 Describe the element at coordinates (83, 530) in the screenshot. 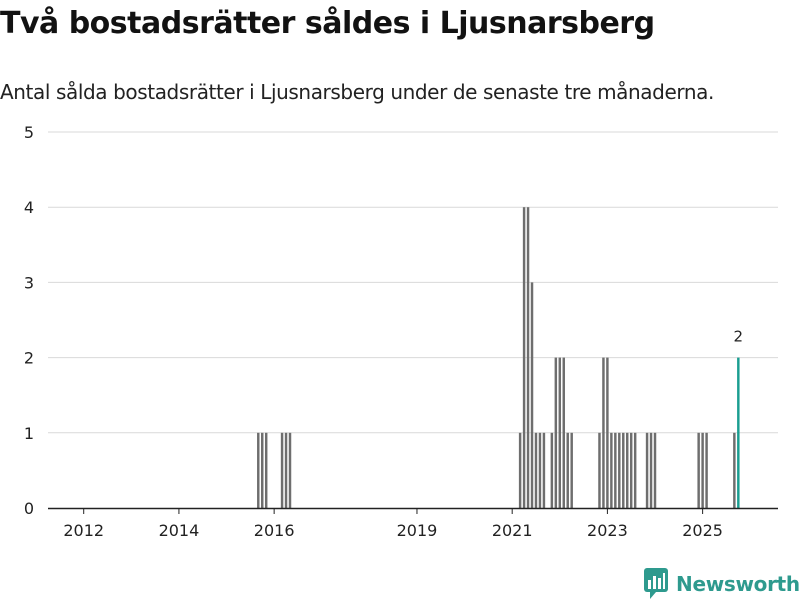

I see `x-tick-label: 2012` at that location.